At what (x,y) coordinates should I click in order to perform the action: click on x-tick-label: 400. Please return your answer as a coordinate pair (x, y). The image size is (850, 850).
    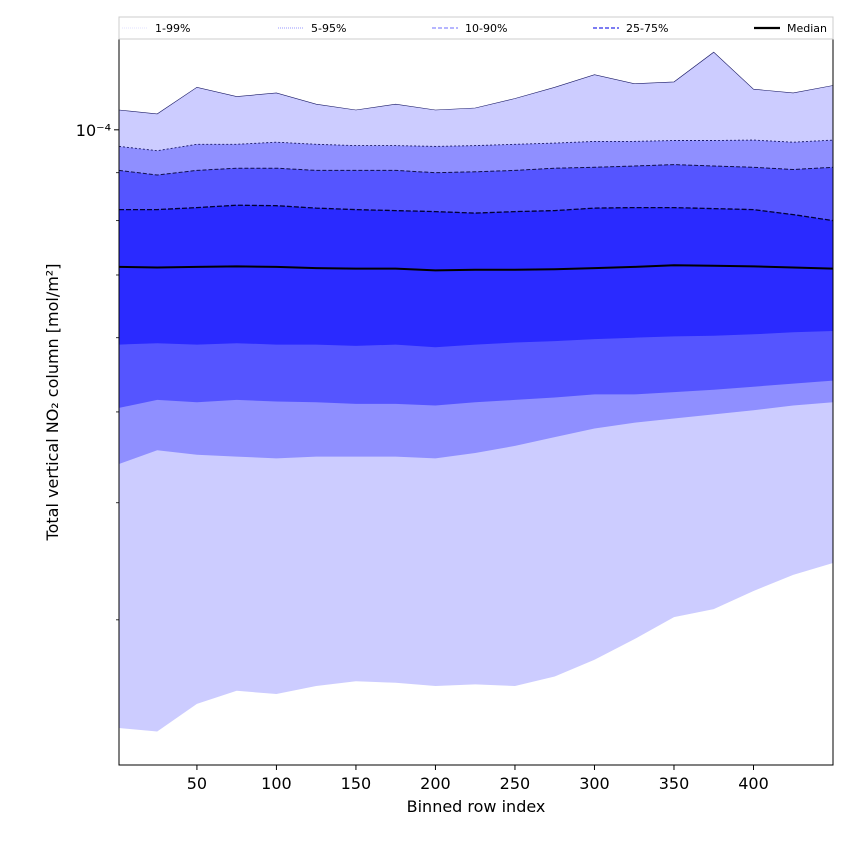
    Looking at the image, I should click on (753, 783).